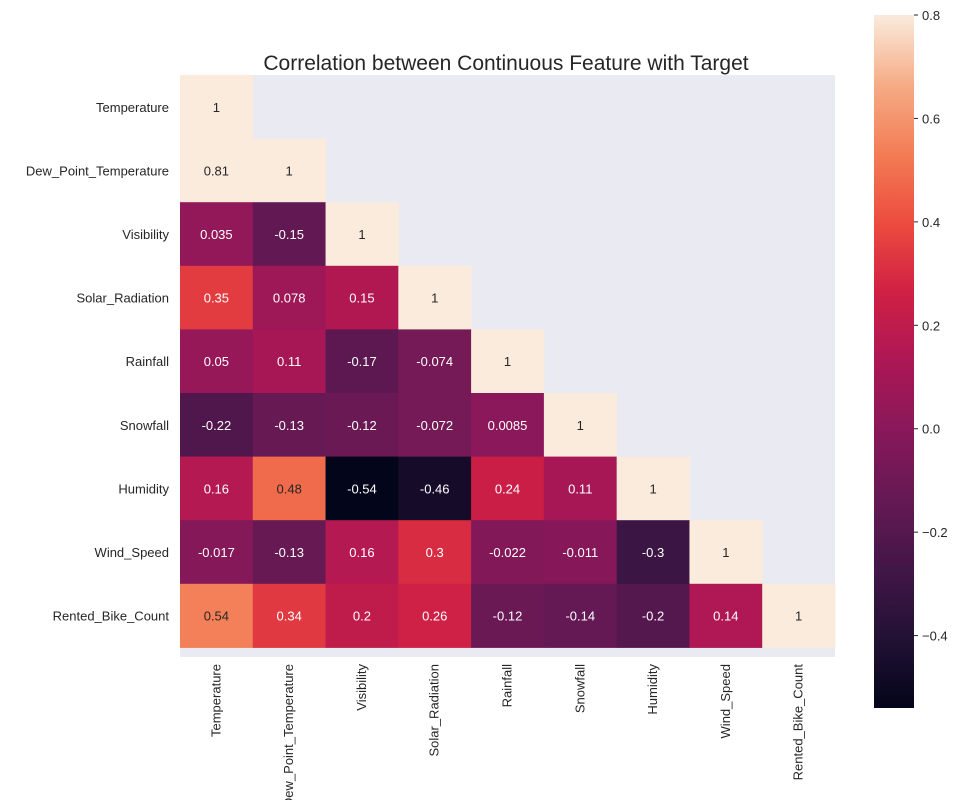 The height and width of the screenshot is (800, 959). I want to click on cell-value-label: -0.15, so click(289, 234).